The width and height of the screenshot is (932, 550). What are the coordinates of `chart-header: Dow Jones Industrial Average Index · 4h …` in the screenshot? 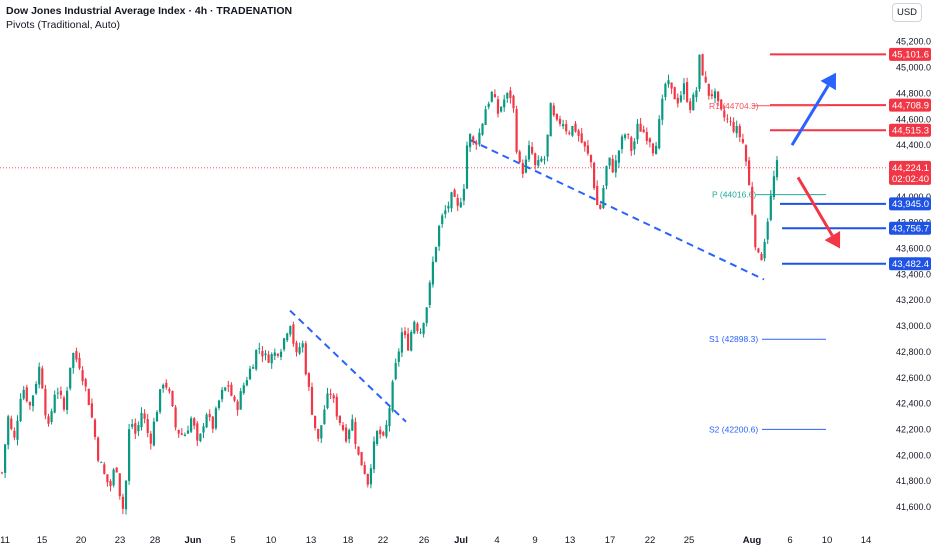 It's located at (149, 18).